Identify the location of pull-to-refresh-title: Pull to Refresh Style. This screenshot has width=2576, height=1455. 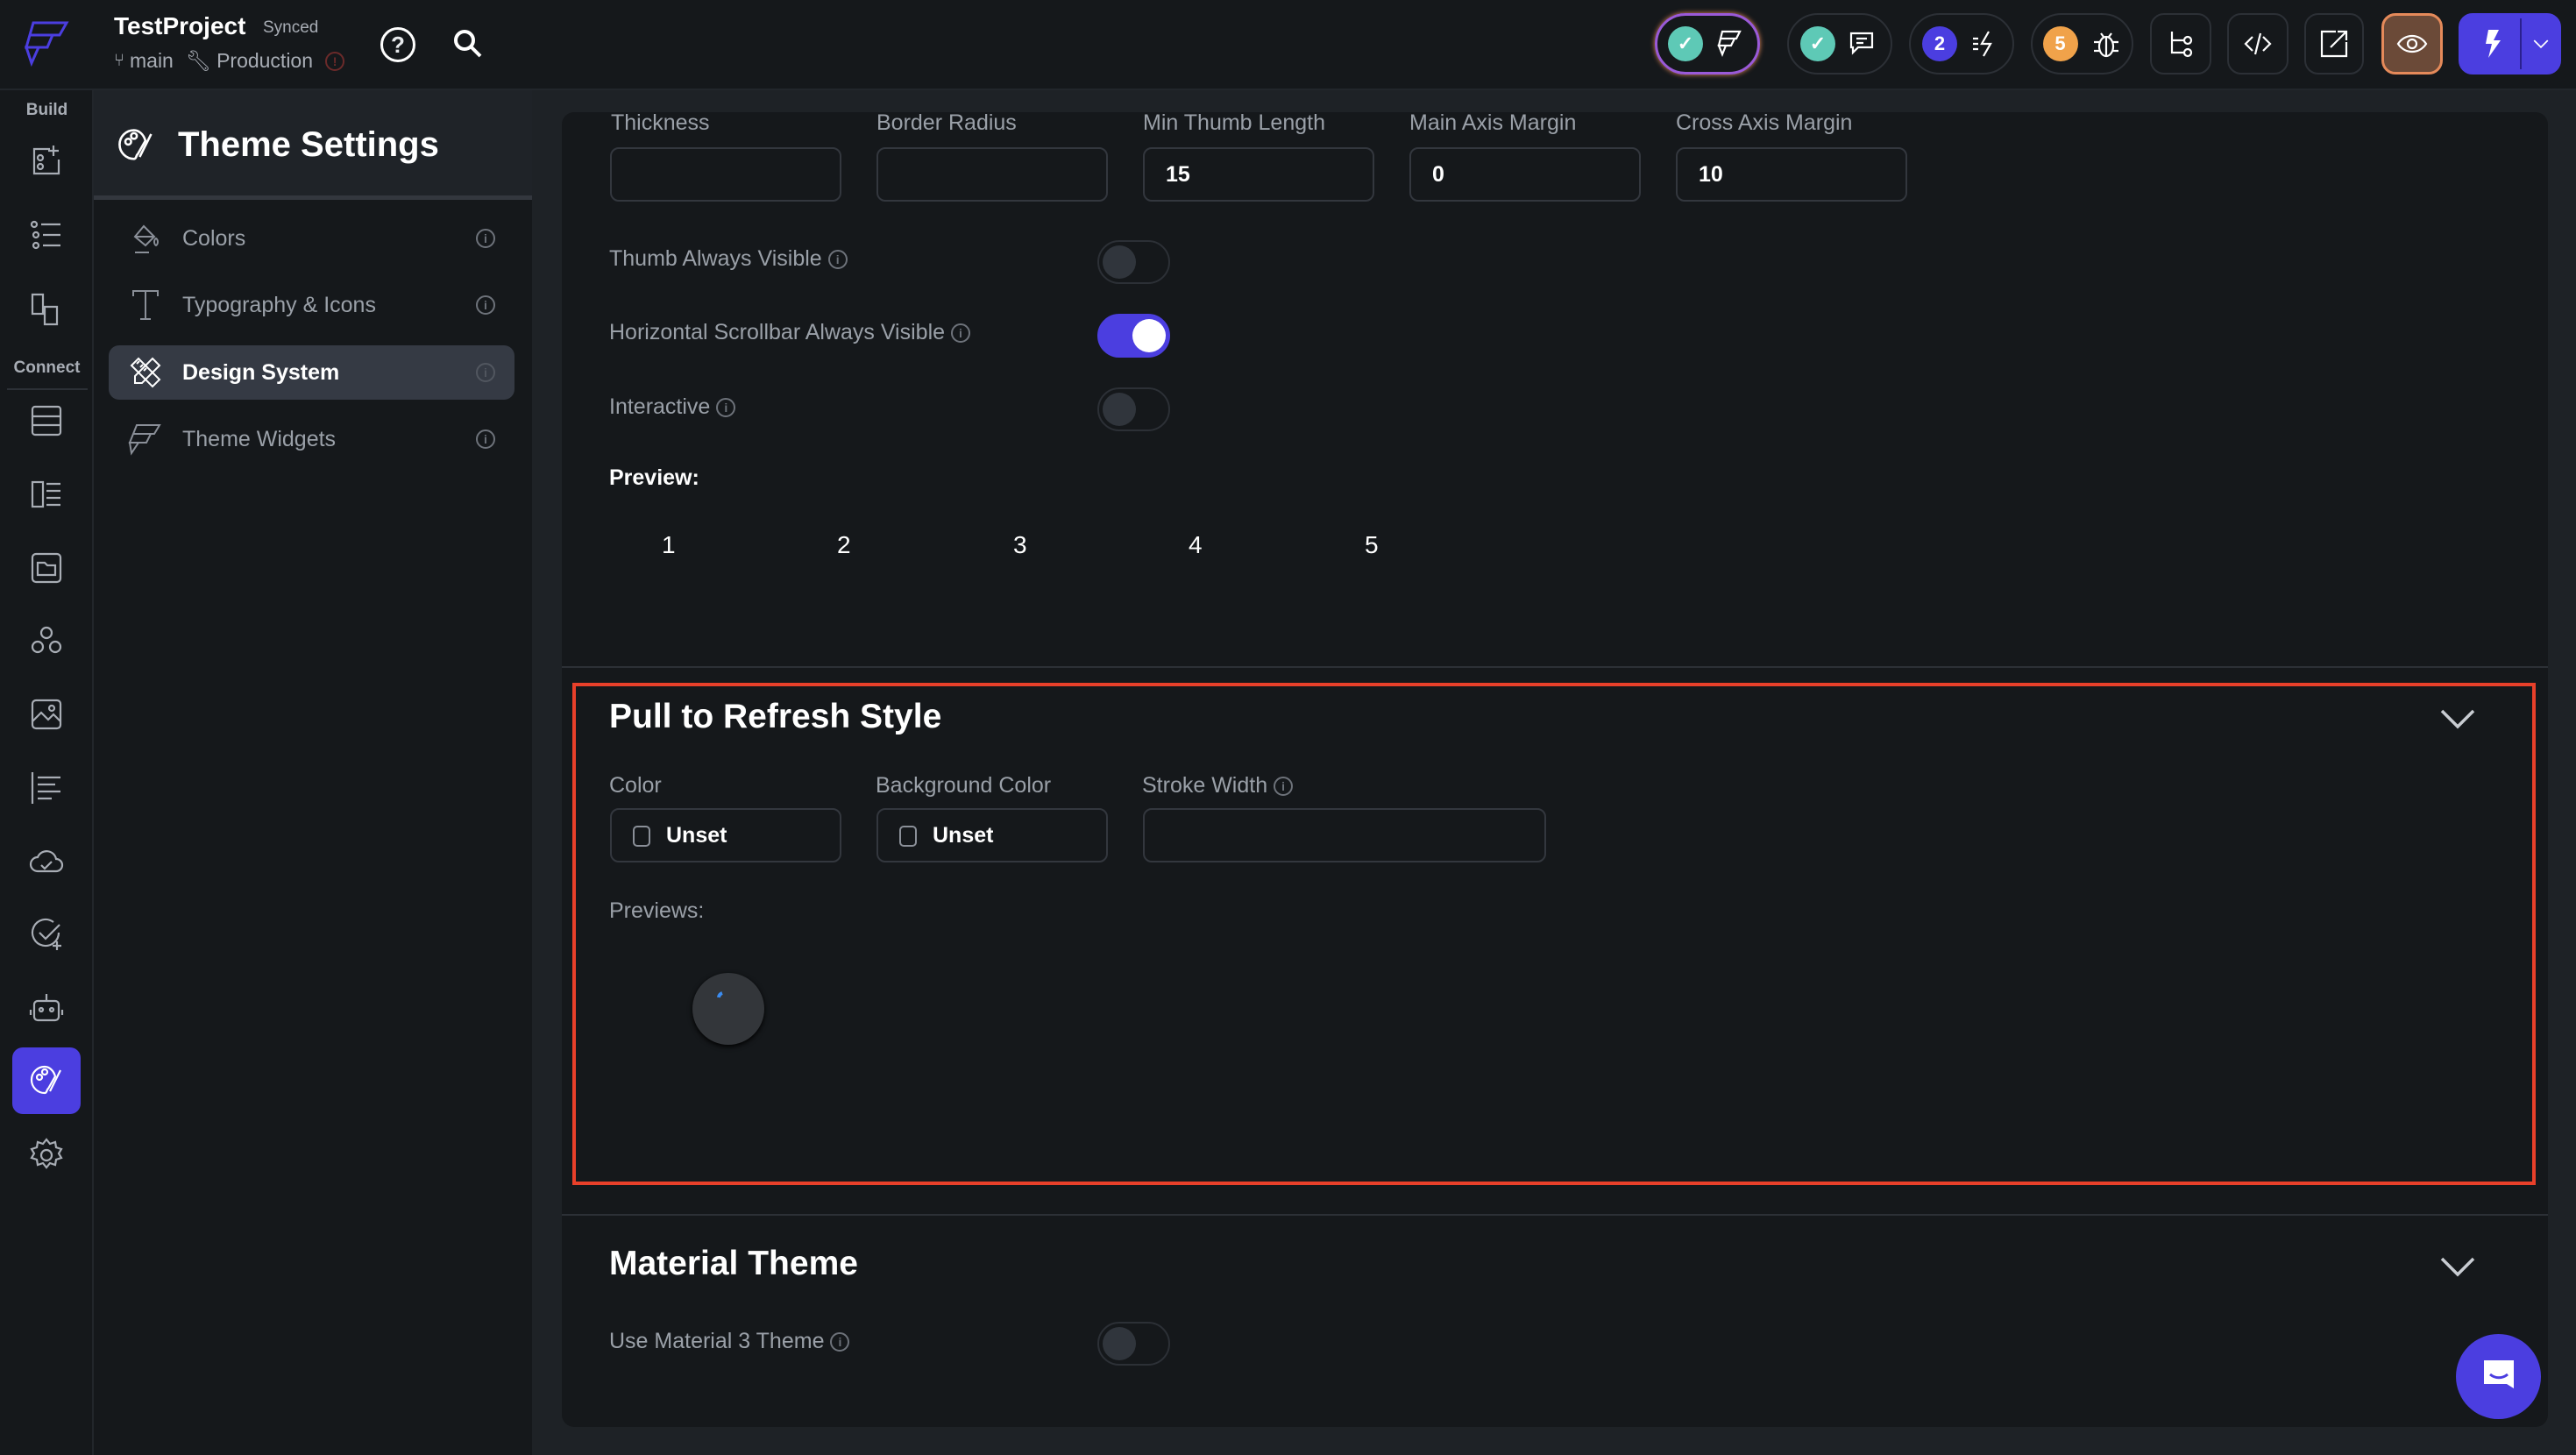
(775, 716).